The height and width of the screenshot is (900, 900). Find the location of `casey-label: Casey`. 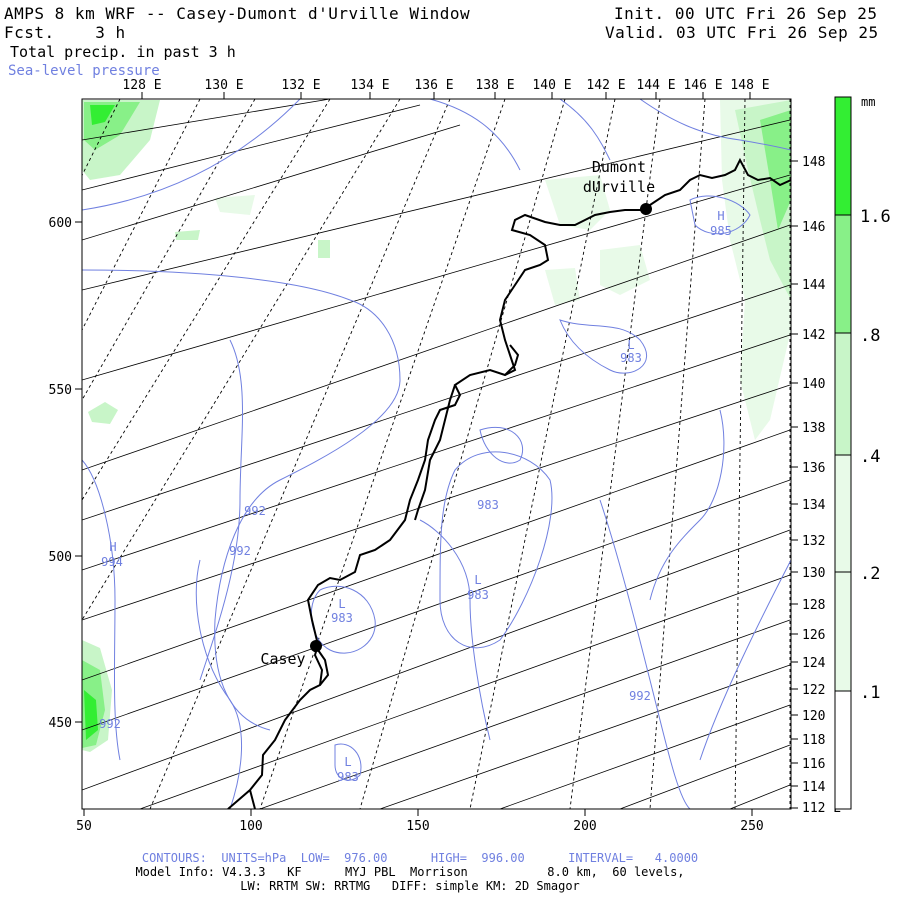

casey-label: Casey is located at coordinates (282, 659).